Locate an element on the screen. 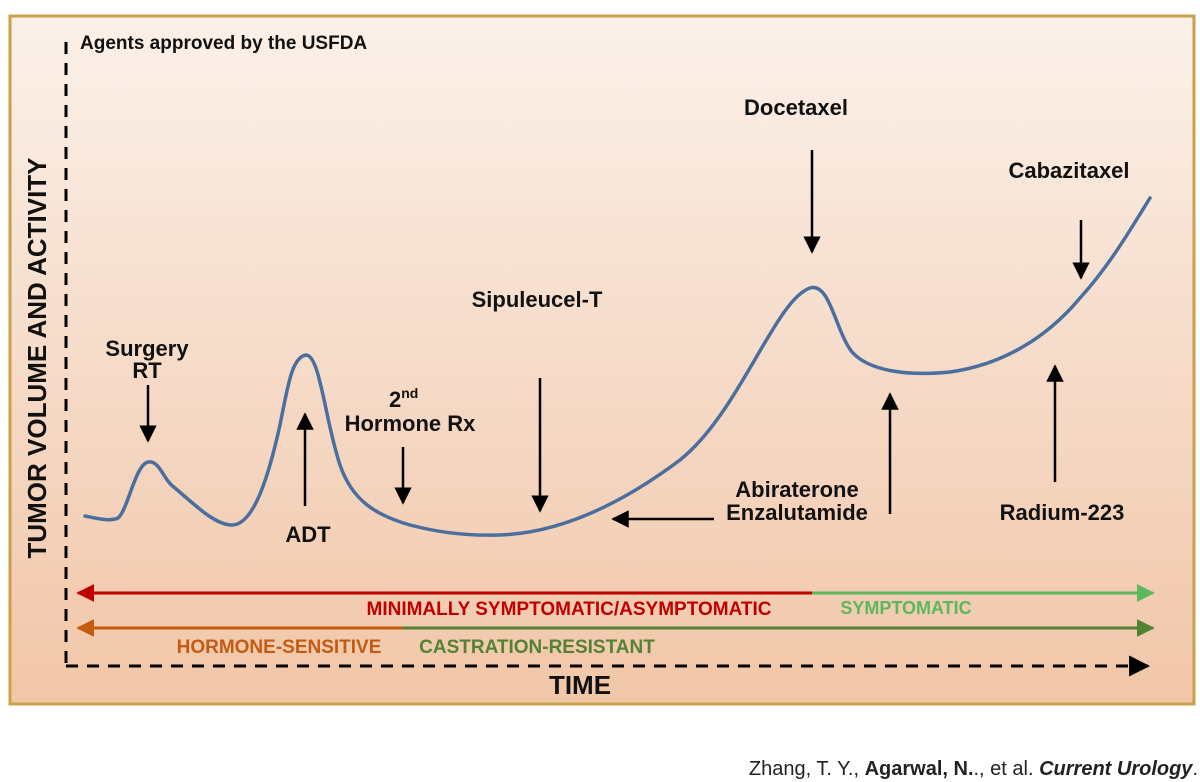 Image resolution: width=1200 pixels, height=782 pixels. radium-label: Radium-223 is located at coordinates (1062, 512).